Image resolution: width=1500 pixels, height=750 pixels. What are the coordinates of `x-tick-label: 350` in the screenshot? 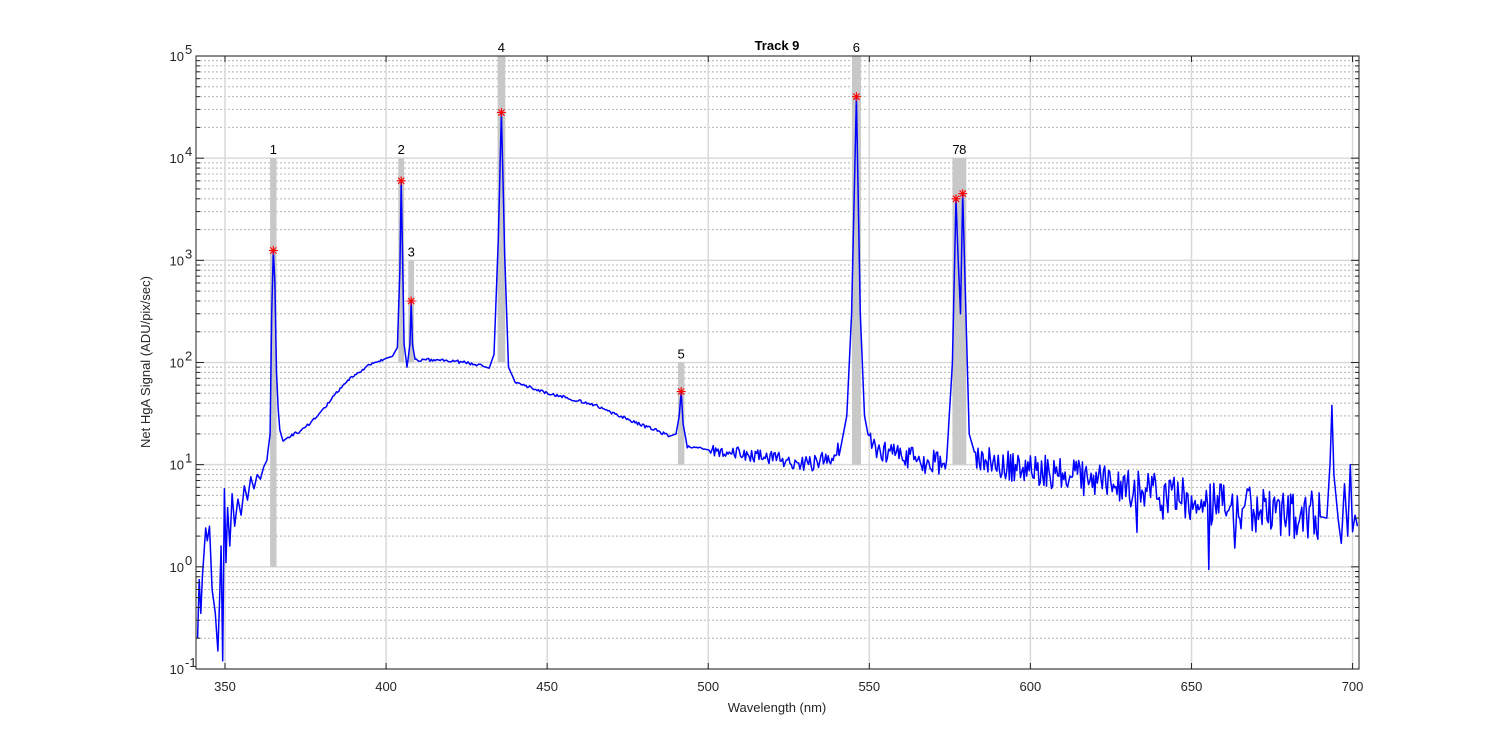 It's located at (225, 686).